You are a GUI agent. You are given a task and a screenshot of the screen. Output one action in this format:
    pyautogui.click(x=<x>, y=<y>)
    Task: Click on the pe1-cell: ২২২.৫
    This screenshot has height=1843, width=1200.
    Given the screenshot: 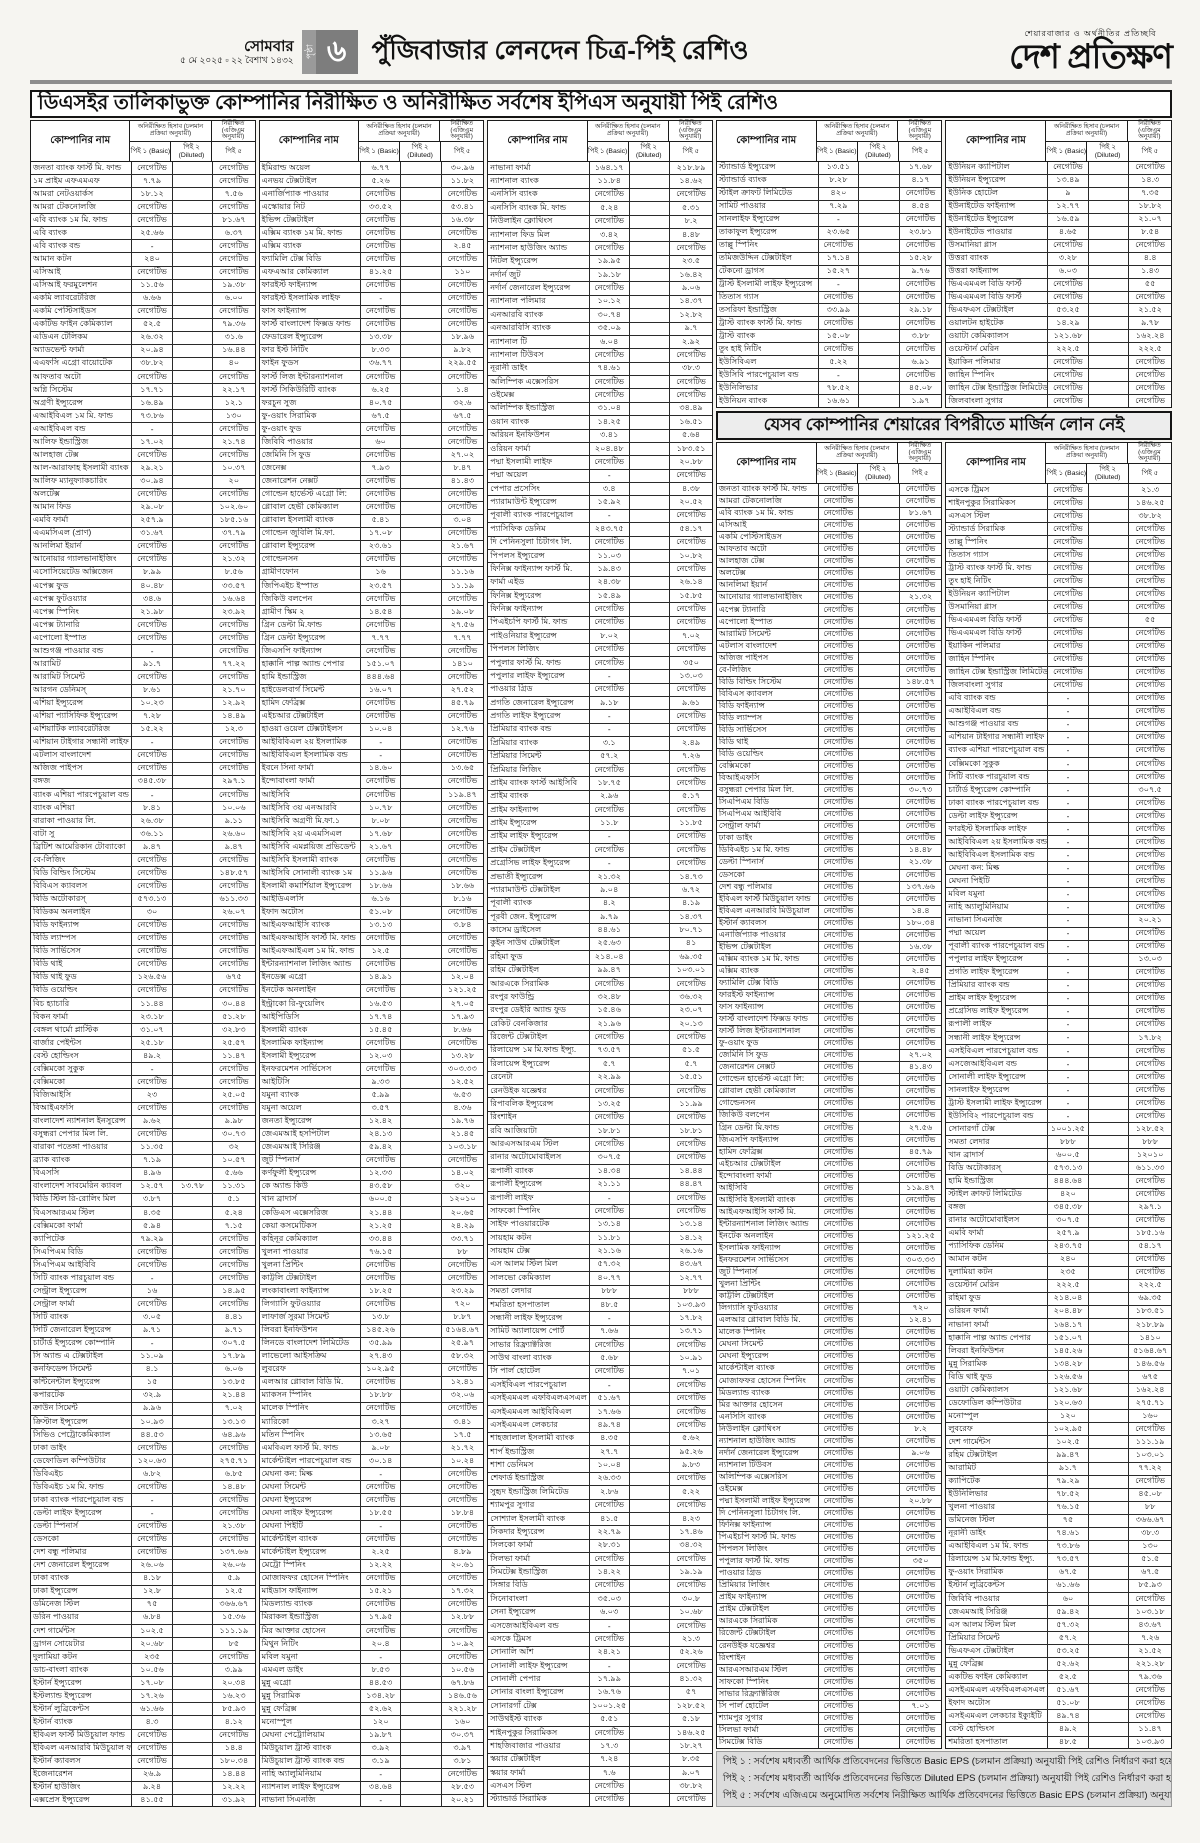 What is the action you would take?
    pyautogui.click(x=1068, y=1285)
    